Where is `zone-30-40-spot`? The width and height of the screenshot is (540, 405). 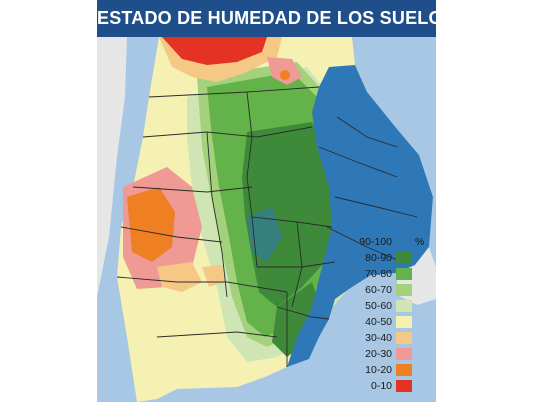
zone-30-40-spot is located at coordinates (213, 276).